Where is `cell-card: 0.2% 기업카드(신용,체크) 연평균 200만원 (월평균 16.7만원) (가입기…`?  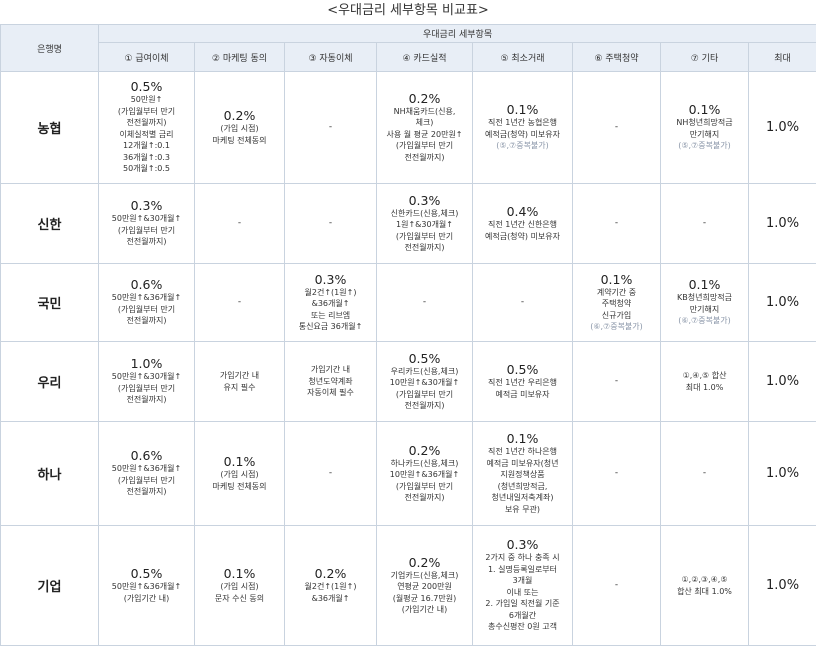 cell-card: 0.2% 기업카드(신용,체크) 연평균 200만원 (월평균 16.7만원) (가입기… is located at coordinates (424, 585).